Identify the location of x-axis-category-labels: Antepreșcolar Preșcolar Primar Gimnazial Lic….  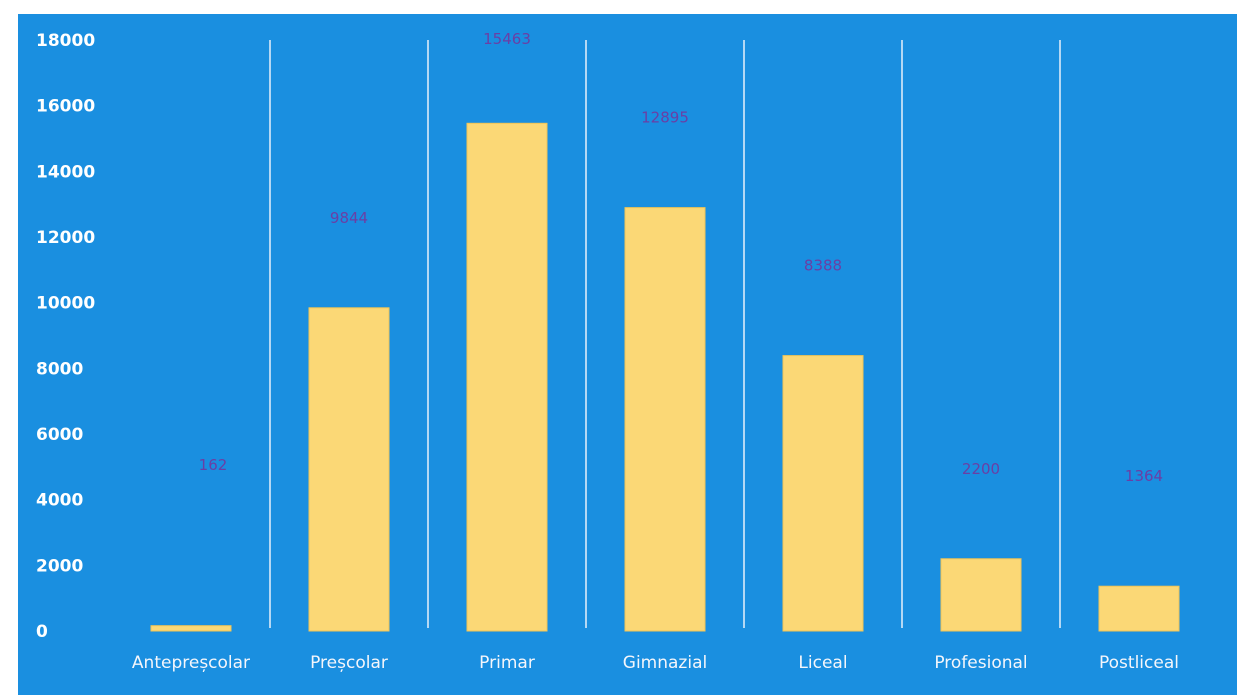
(655, 663).